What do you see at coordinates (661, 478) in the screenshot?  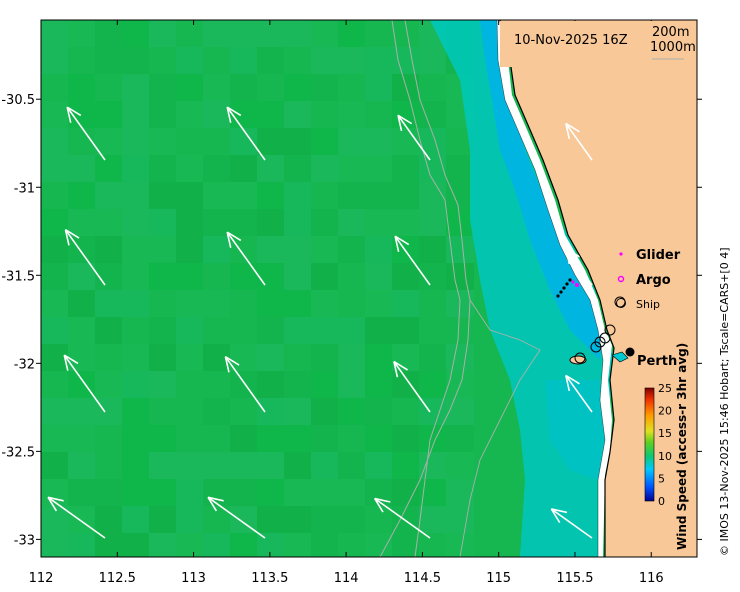 I see `colorbar-tick-label: 5` at bounding box center [661, 478].